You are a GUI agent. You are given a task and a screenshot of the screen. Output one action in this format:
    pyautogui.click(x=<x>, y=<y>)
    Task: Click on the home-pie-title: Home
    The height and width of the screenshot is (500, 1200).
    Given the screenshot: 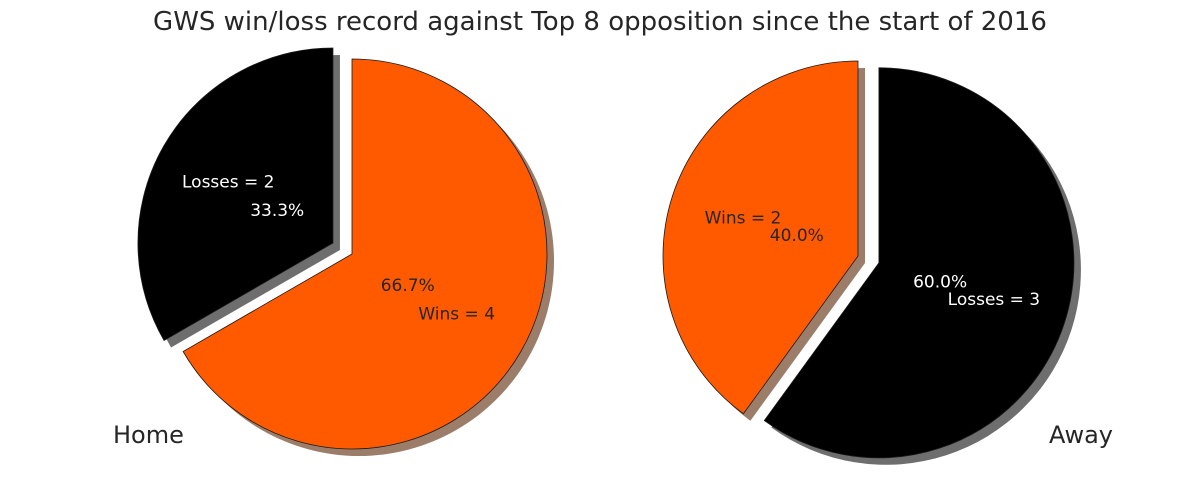 What is the action you would take?
    pyautogui.click(x=148, y=435)
    